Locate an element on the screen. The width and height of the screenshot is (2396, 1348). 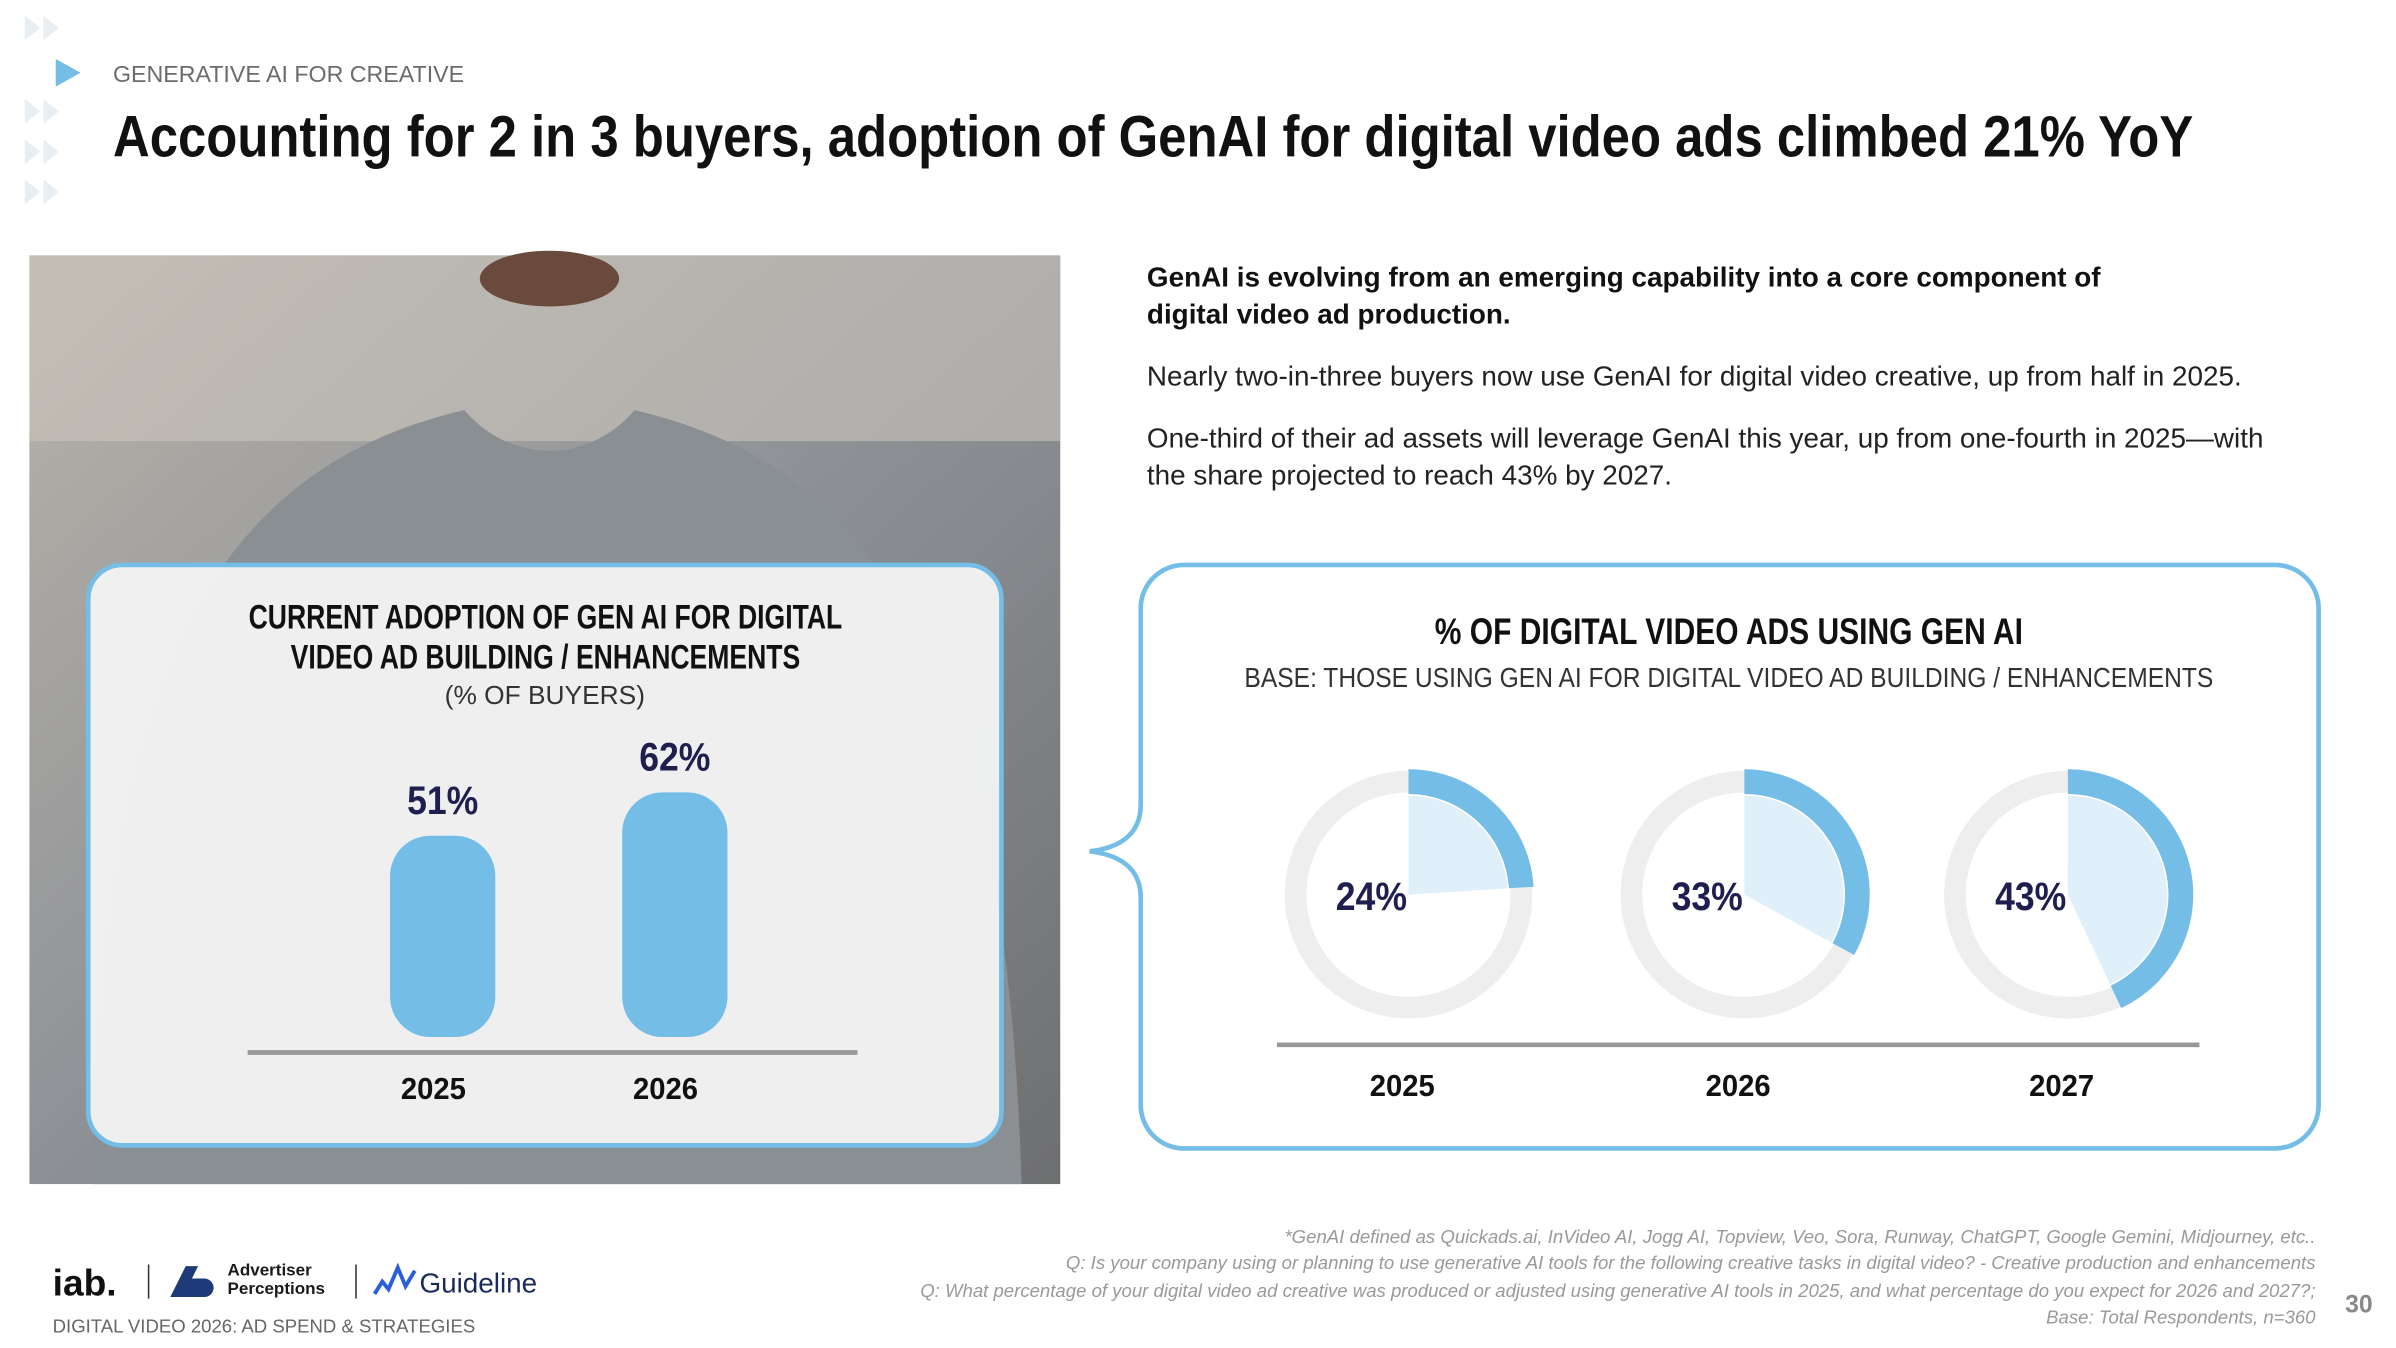
value-label: 24% is located at coordinates (1371, 896).